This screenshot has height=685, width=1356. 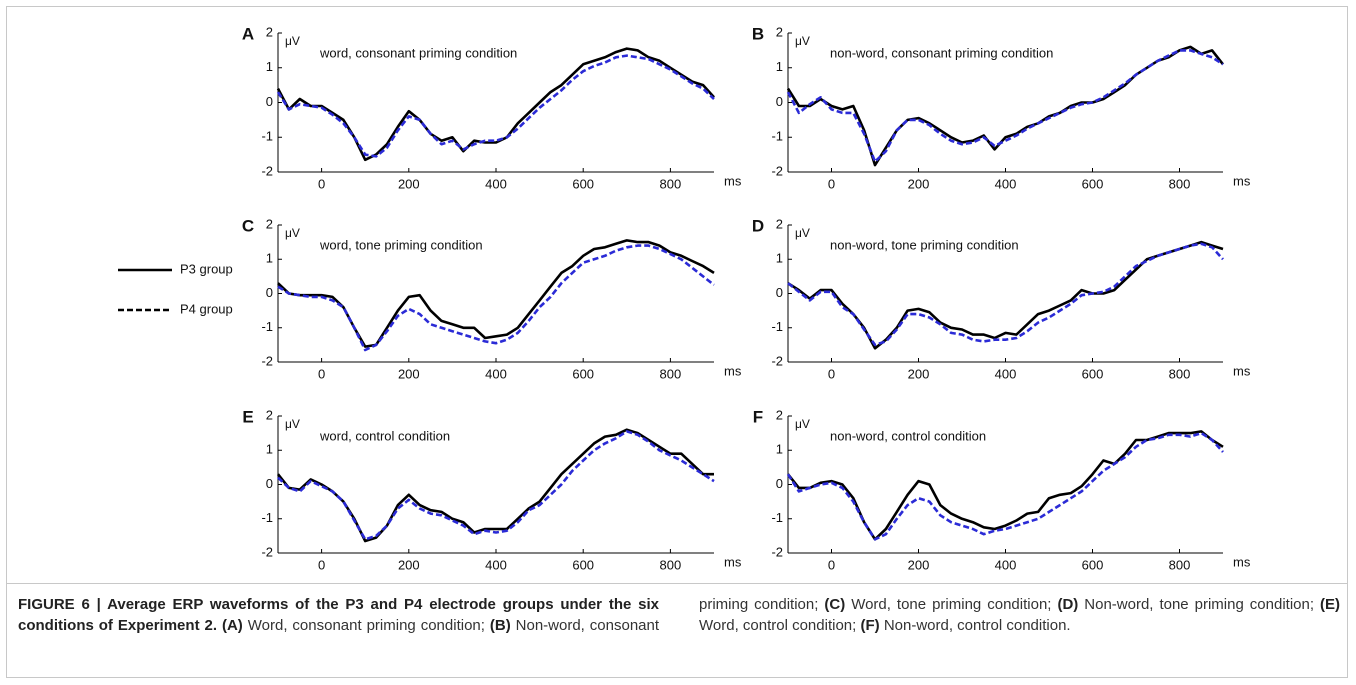 I want to click on caption-item-label: (E), so click(x=1329, y=604).